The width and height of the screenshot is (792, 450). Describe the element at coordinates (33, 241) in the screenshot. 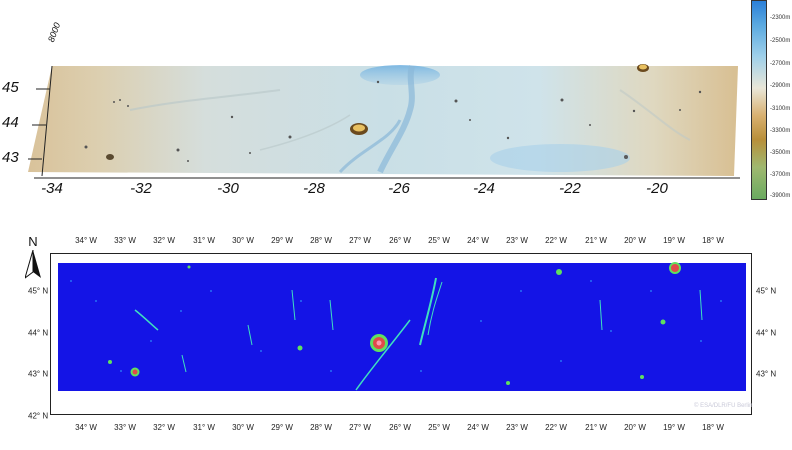

I see `north-label: N` at that location.